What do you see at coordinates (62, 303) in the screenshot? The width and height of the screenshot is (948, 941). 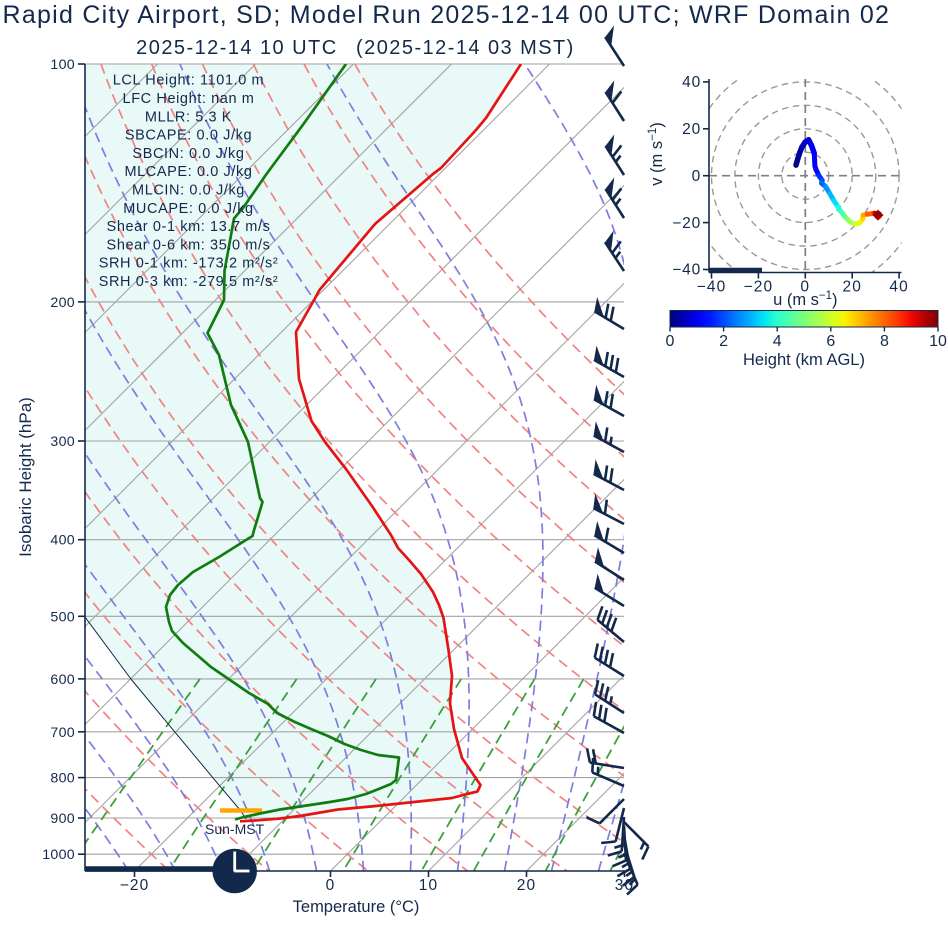 I see `svg-text: 200` at bounding box center [62, 303].